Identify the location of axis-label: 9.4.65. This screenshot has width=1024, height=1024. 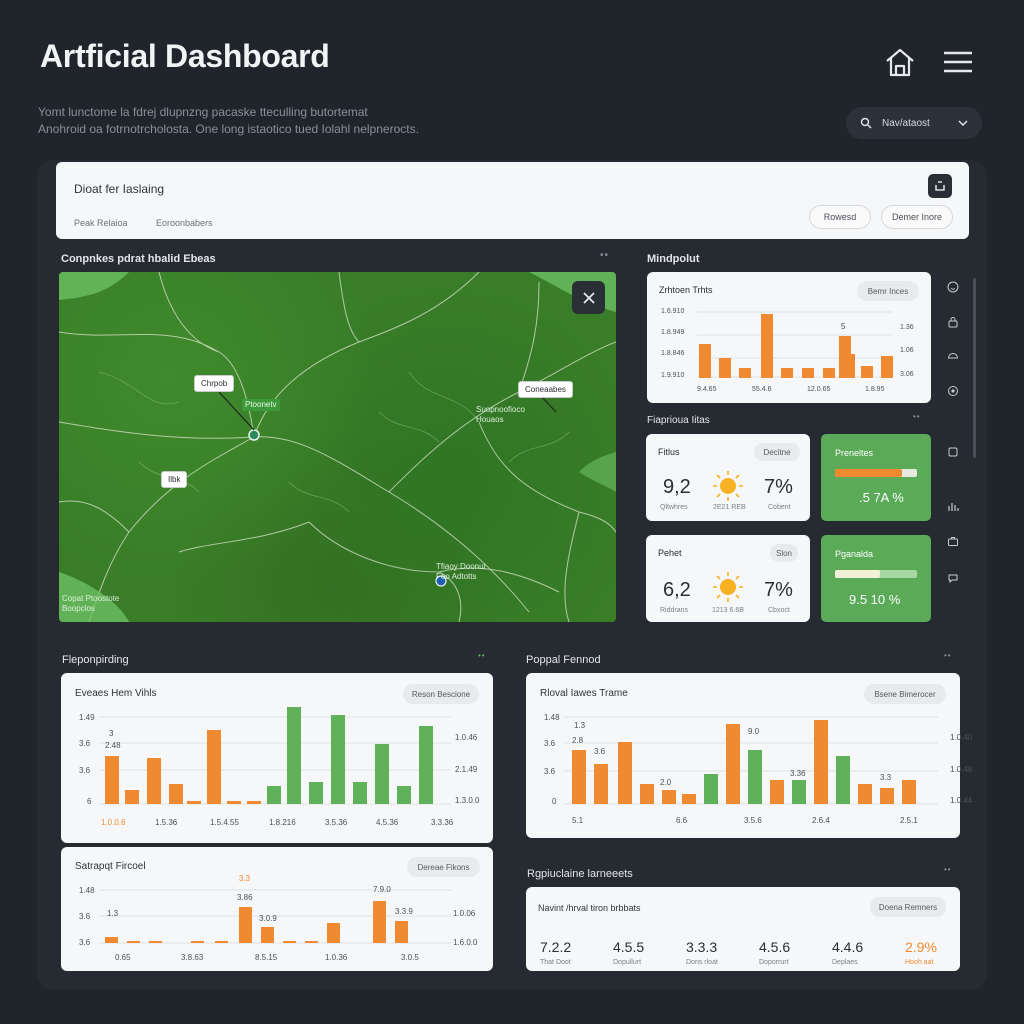
(707, 389).